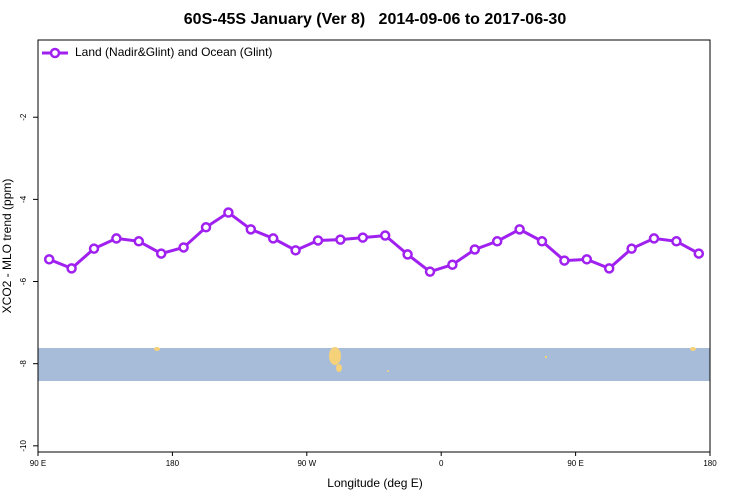 This screenshot has height=500, width=750. I want to click on series-line, so click(374, 242).